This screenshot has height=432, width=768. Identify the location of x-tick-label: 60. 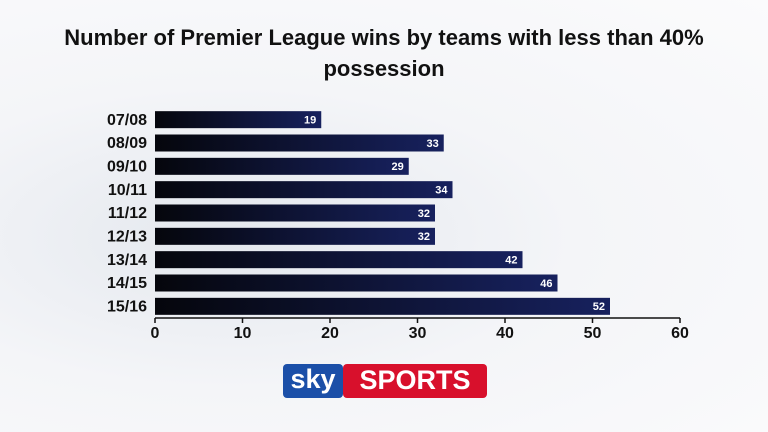
(680, 333).